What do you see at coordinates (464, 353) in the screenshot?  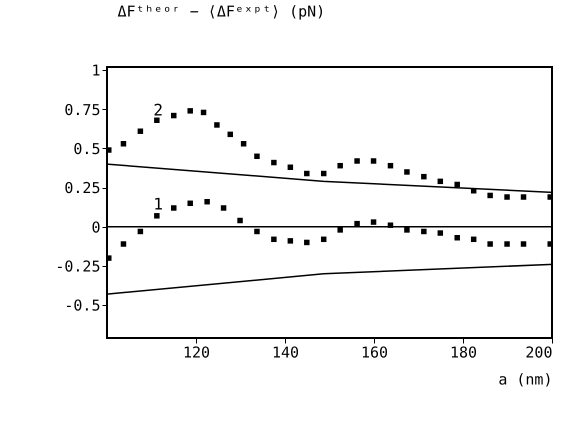 I see `x-tick-label: 180` at bounding box center [464, 353].